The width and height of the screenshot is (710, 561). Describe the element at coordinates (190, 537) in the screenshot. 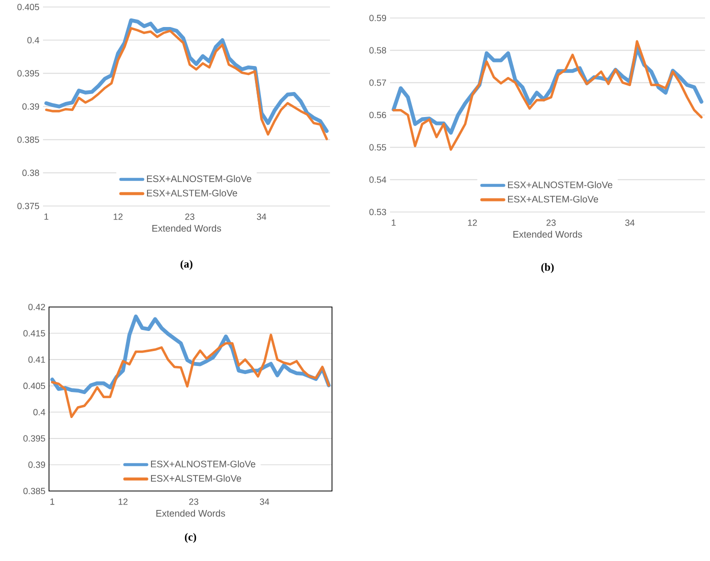

I see `text: (c)` at that location.